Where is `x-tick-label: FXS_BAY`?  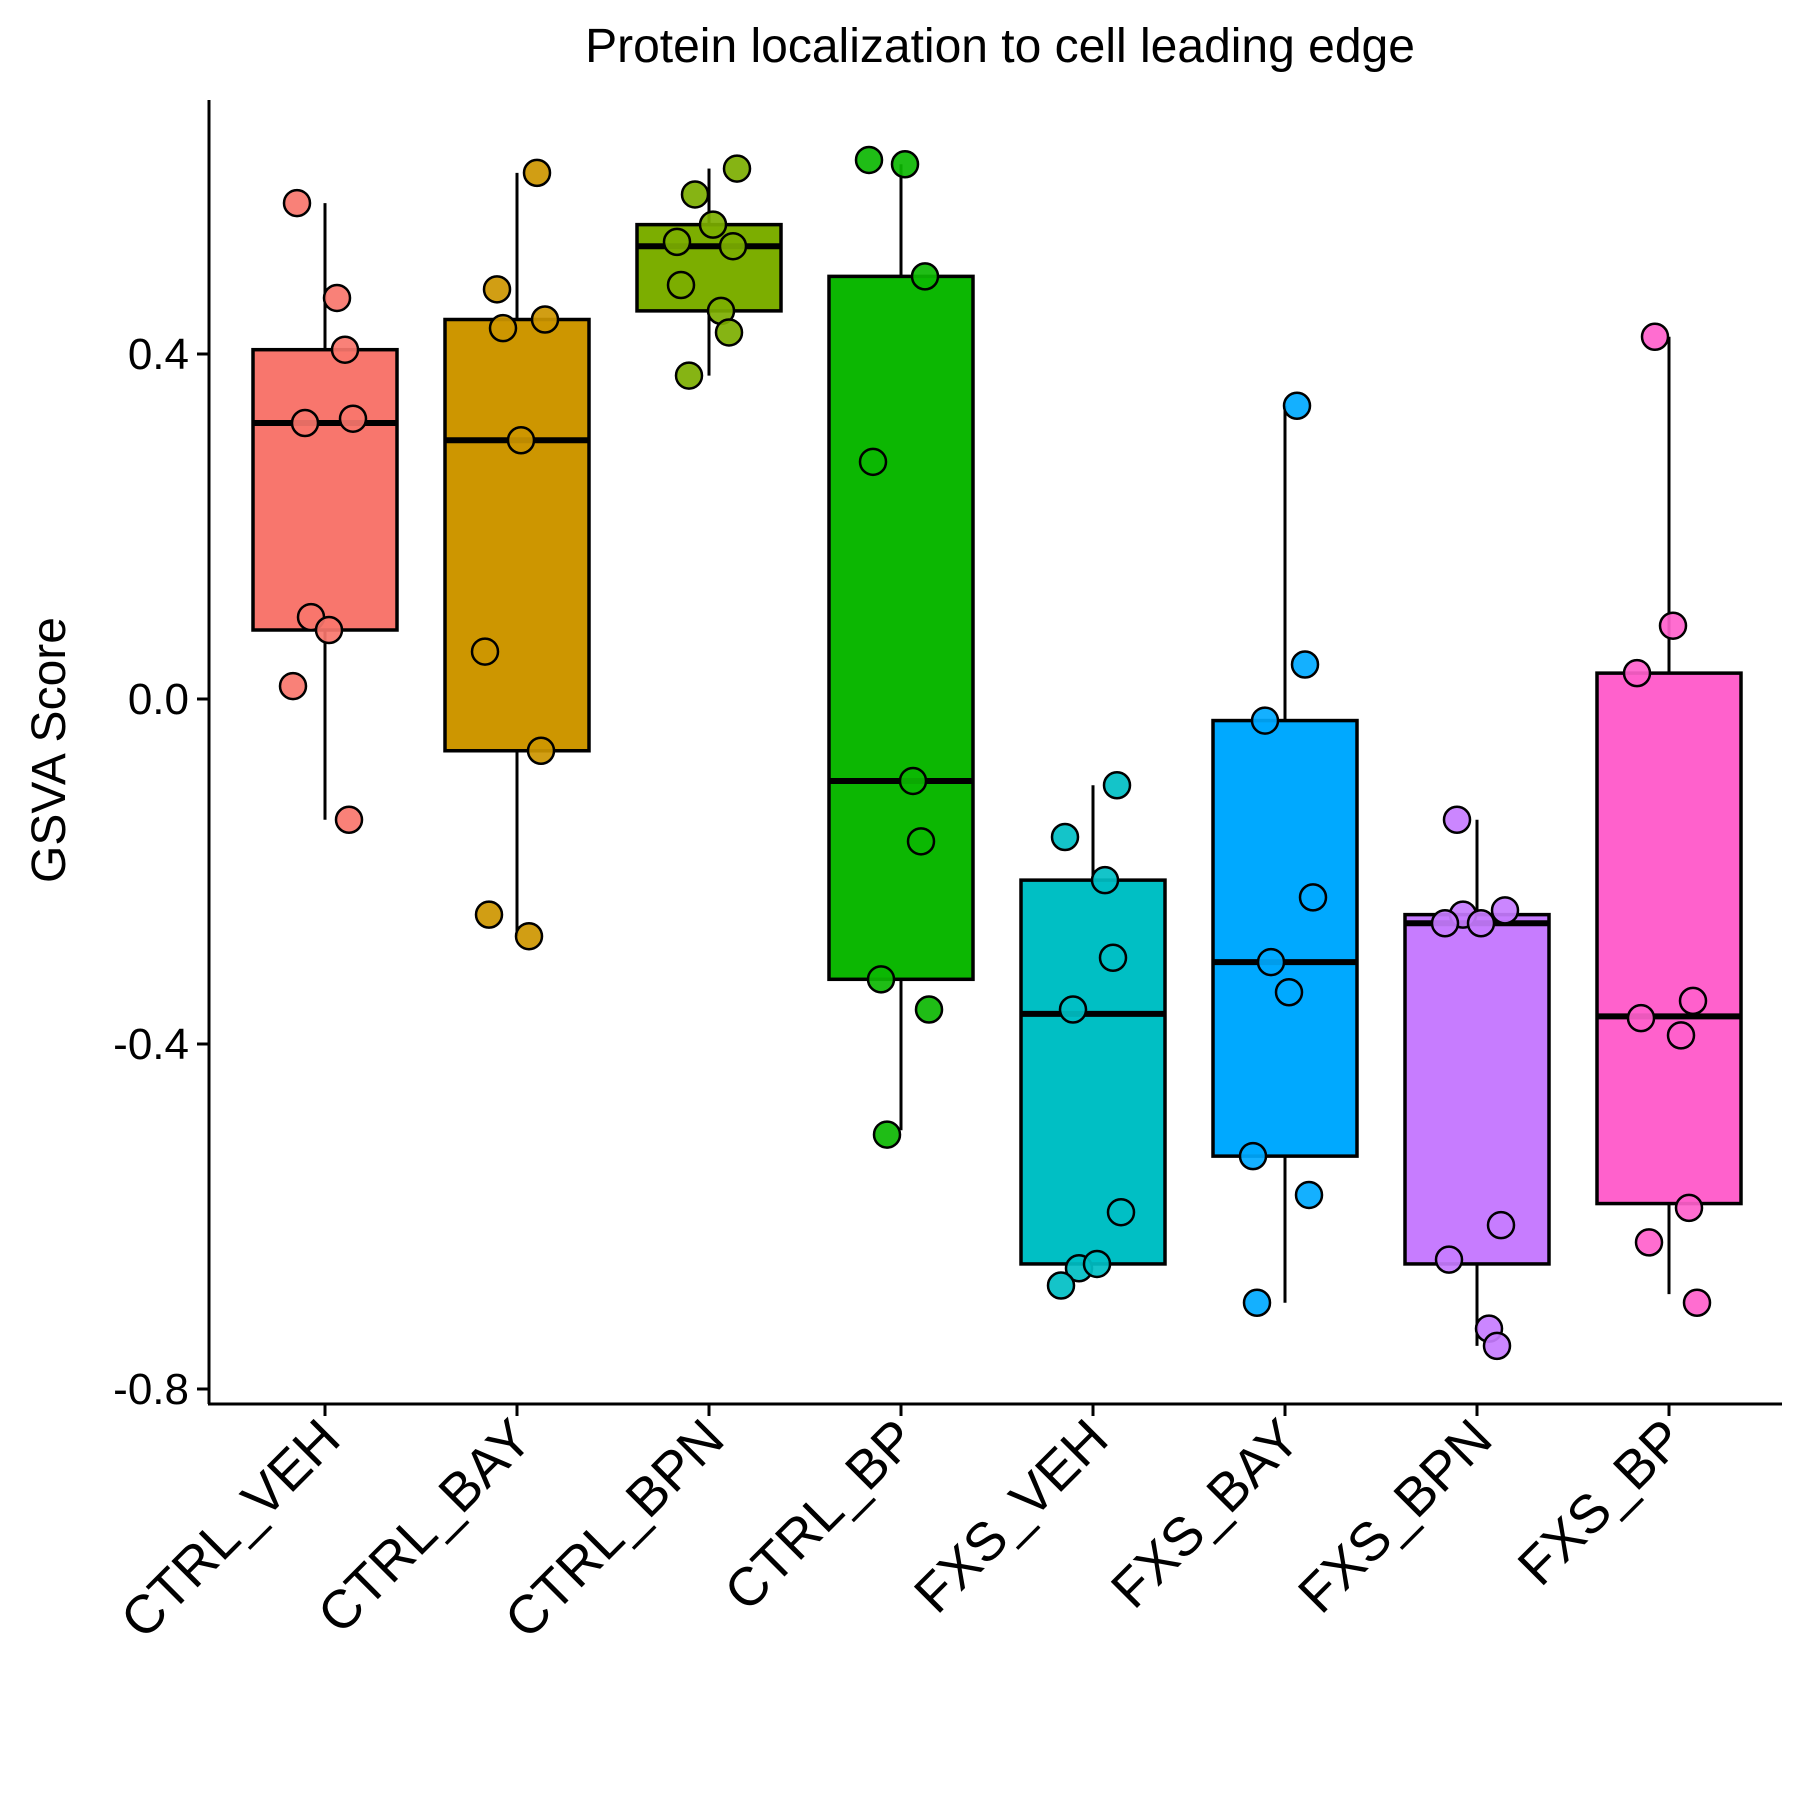 x-tick-label: FXS_BAY is located at coordinates (1206, 1514).